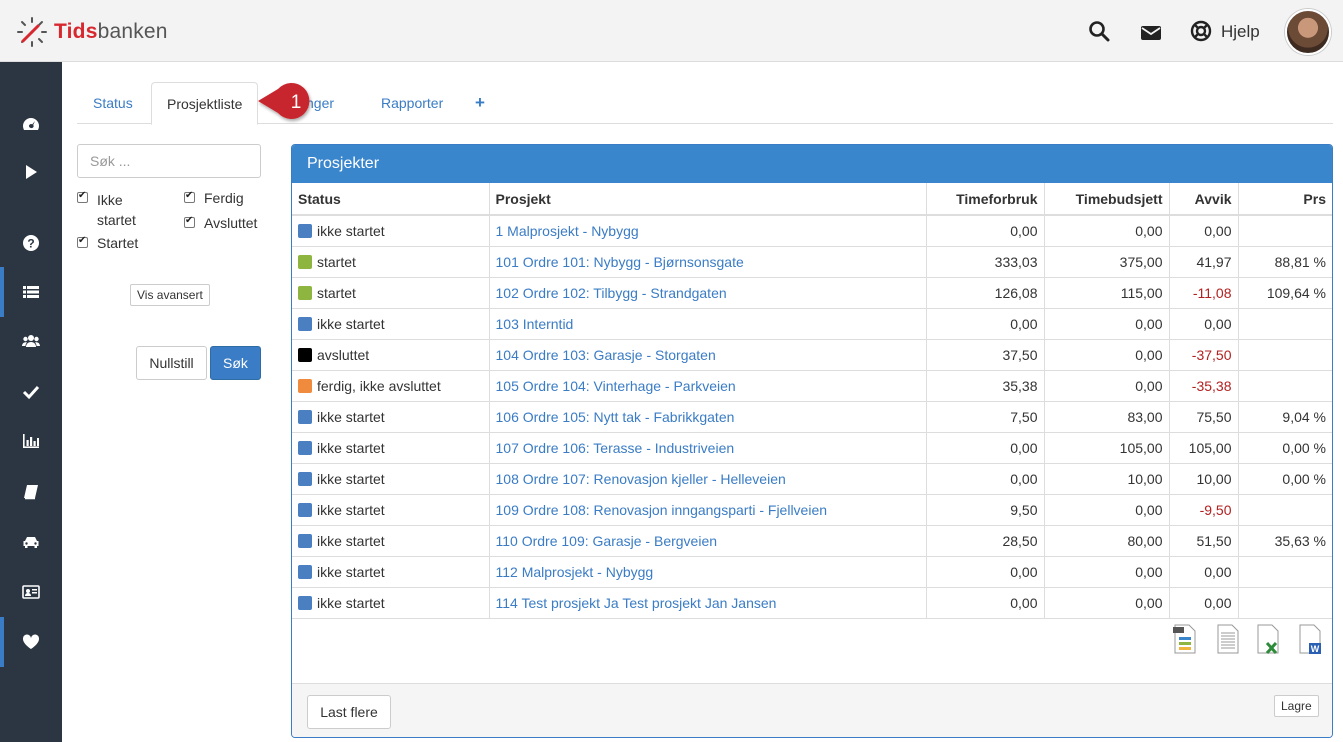  Describe the element at coordinates (31, 292) in the screenshot. I see `sidebar-item-list` at that location.